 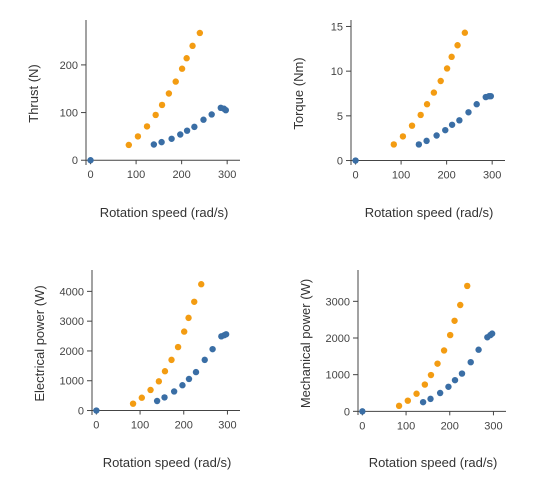 I want to click on thrust-x-tick-label: 0, so click(x=90, y=175).